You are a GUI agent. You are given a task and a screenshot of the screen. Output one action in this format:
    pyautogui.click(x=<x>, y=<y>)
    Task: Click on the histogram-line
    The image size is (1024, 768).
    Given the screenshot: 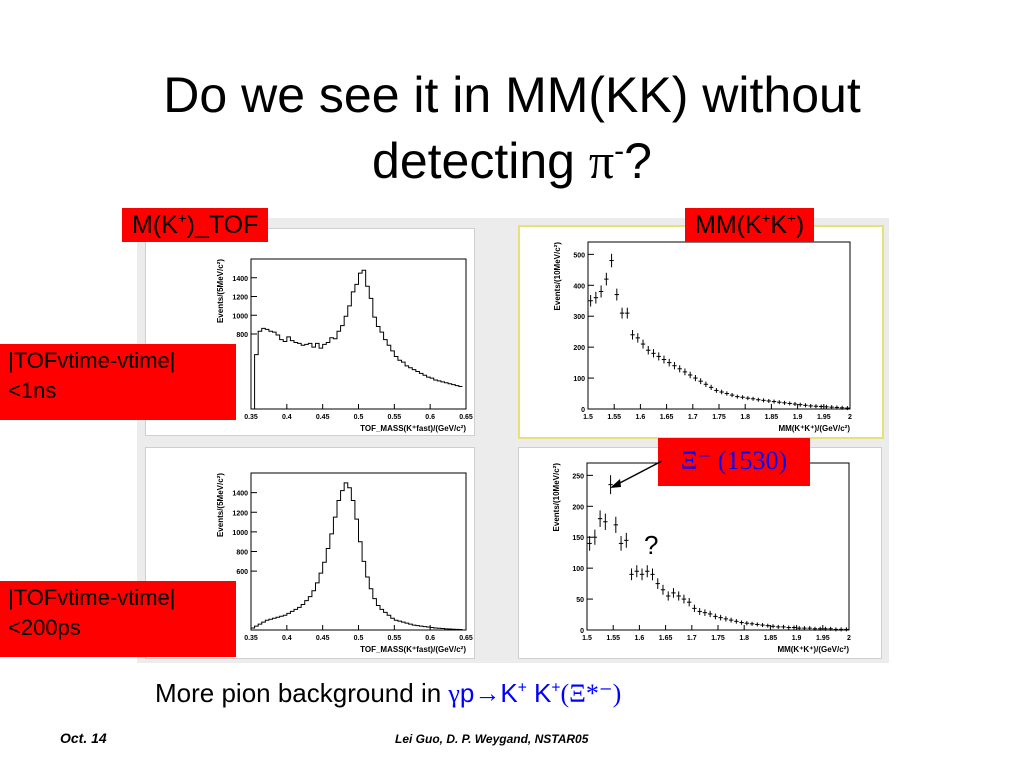 What is the action you would take?
    pyautogui.click(x=356, y=556)
    